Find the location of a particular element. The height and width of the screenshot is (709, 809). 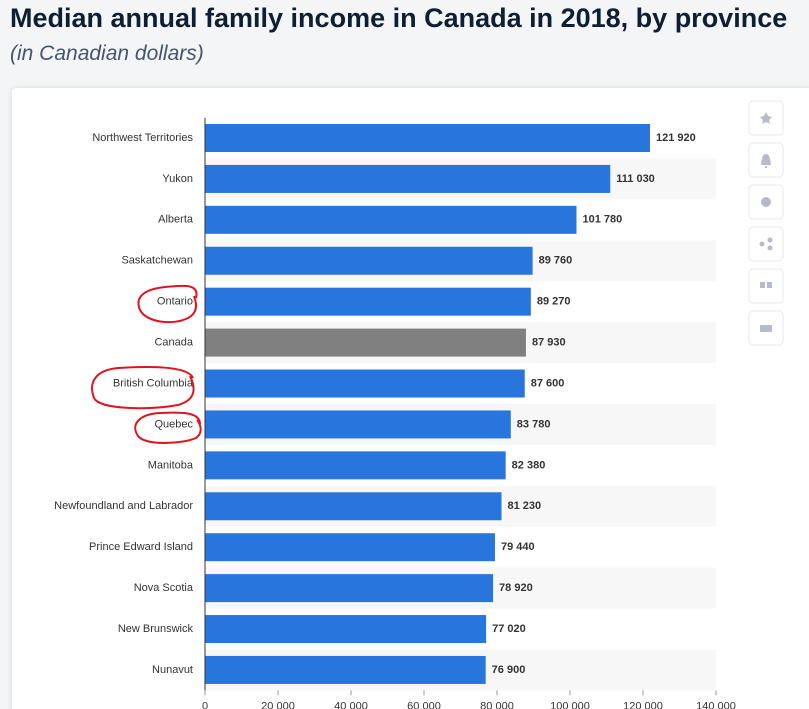

y-tick-label: Northwest Territories is located at coordinates (142, 138).